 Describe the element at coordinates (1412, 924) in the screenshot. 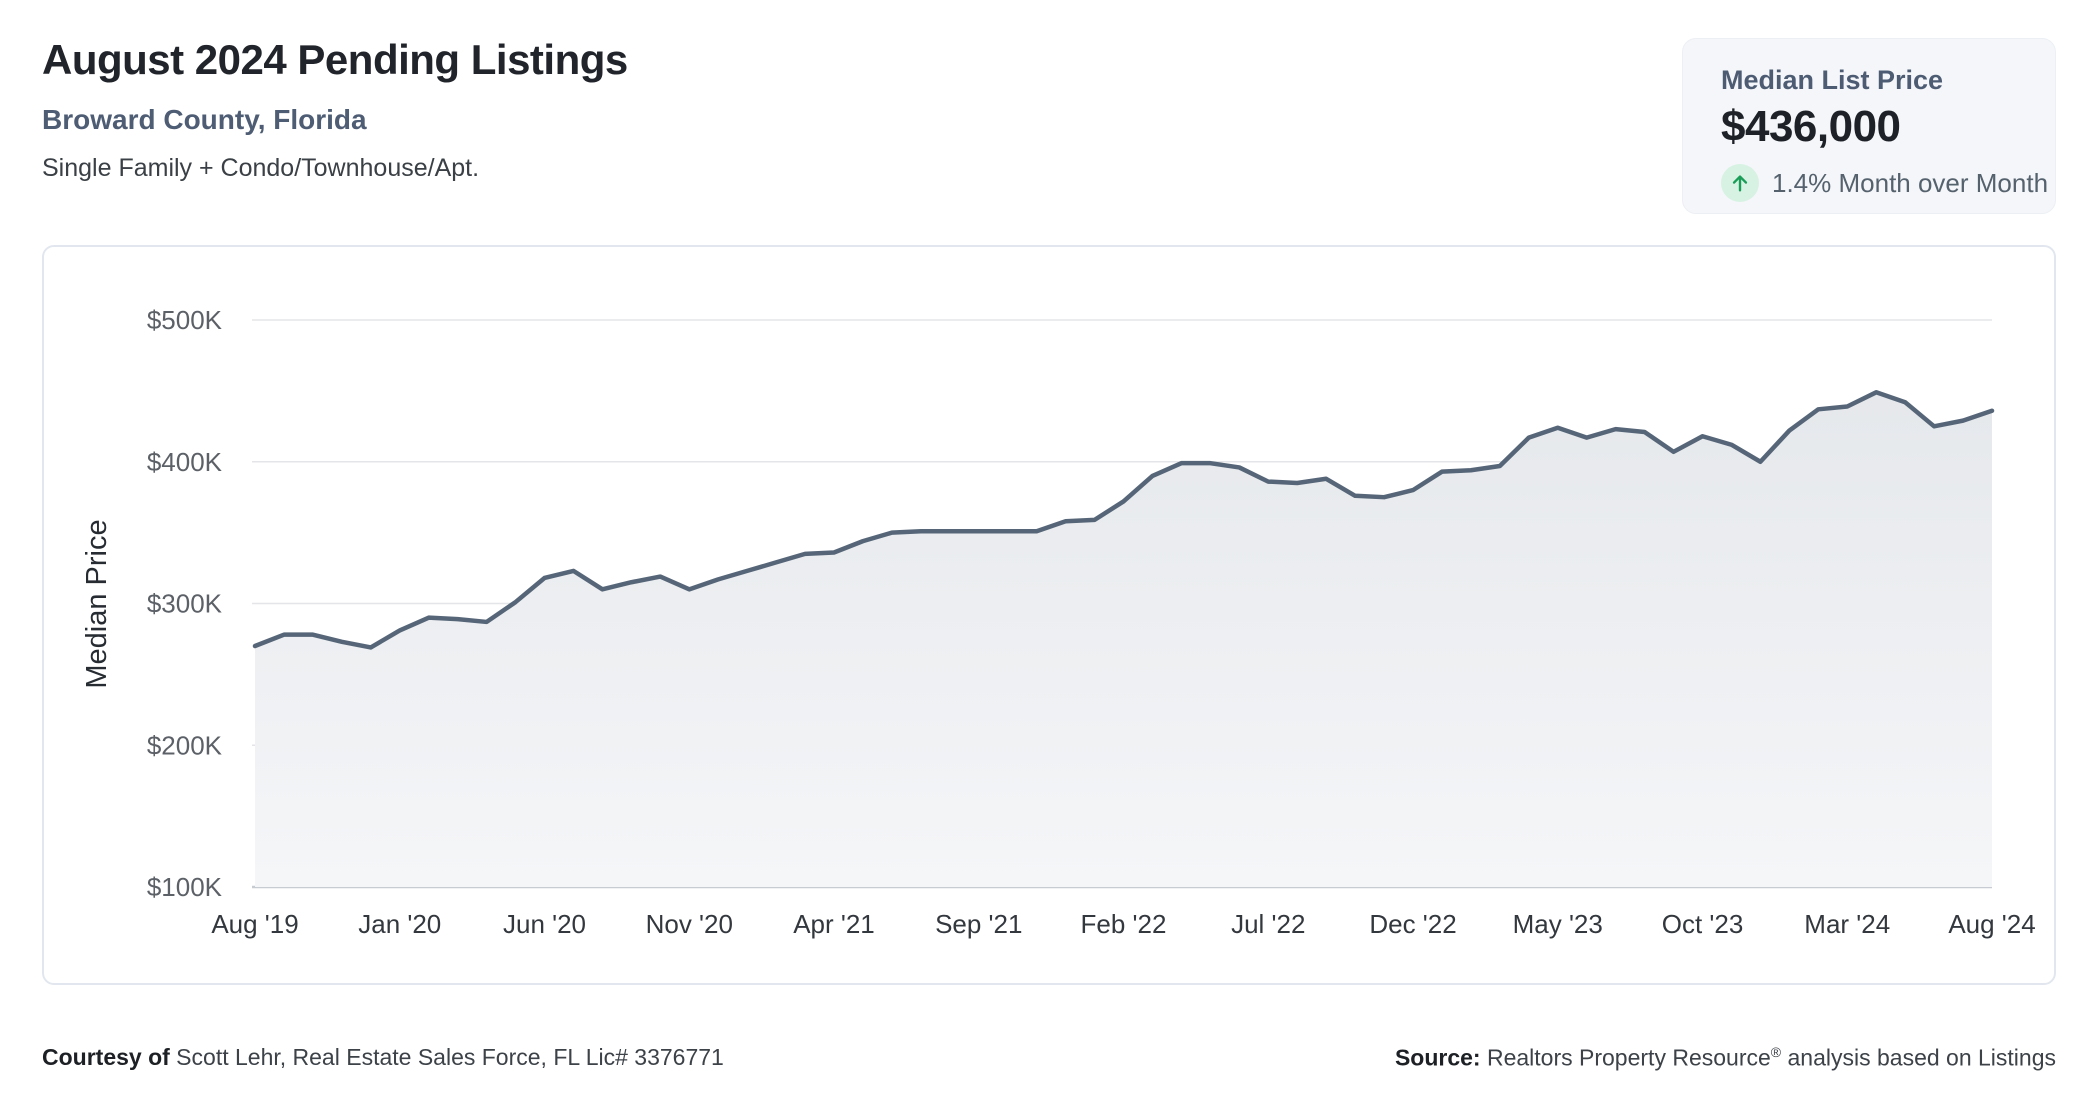

I see `x-tick-label: Dec '22` at that location.